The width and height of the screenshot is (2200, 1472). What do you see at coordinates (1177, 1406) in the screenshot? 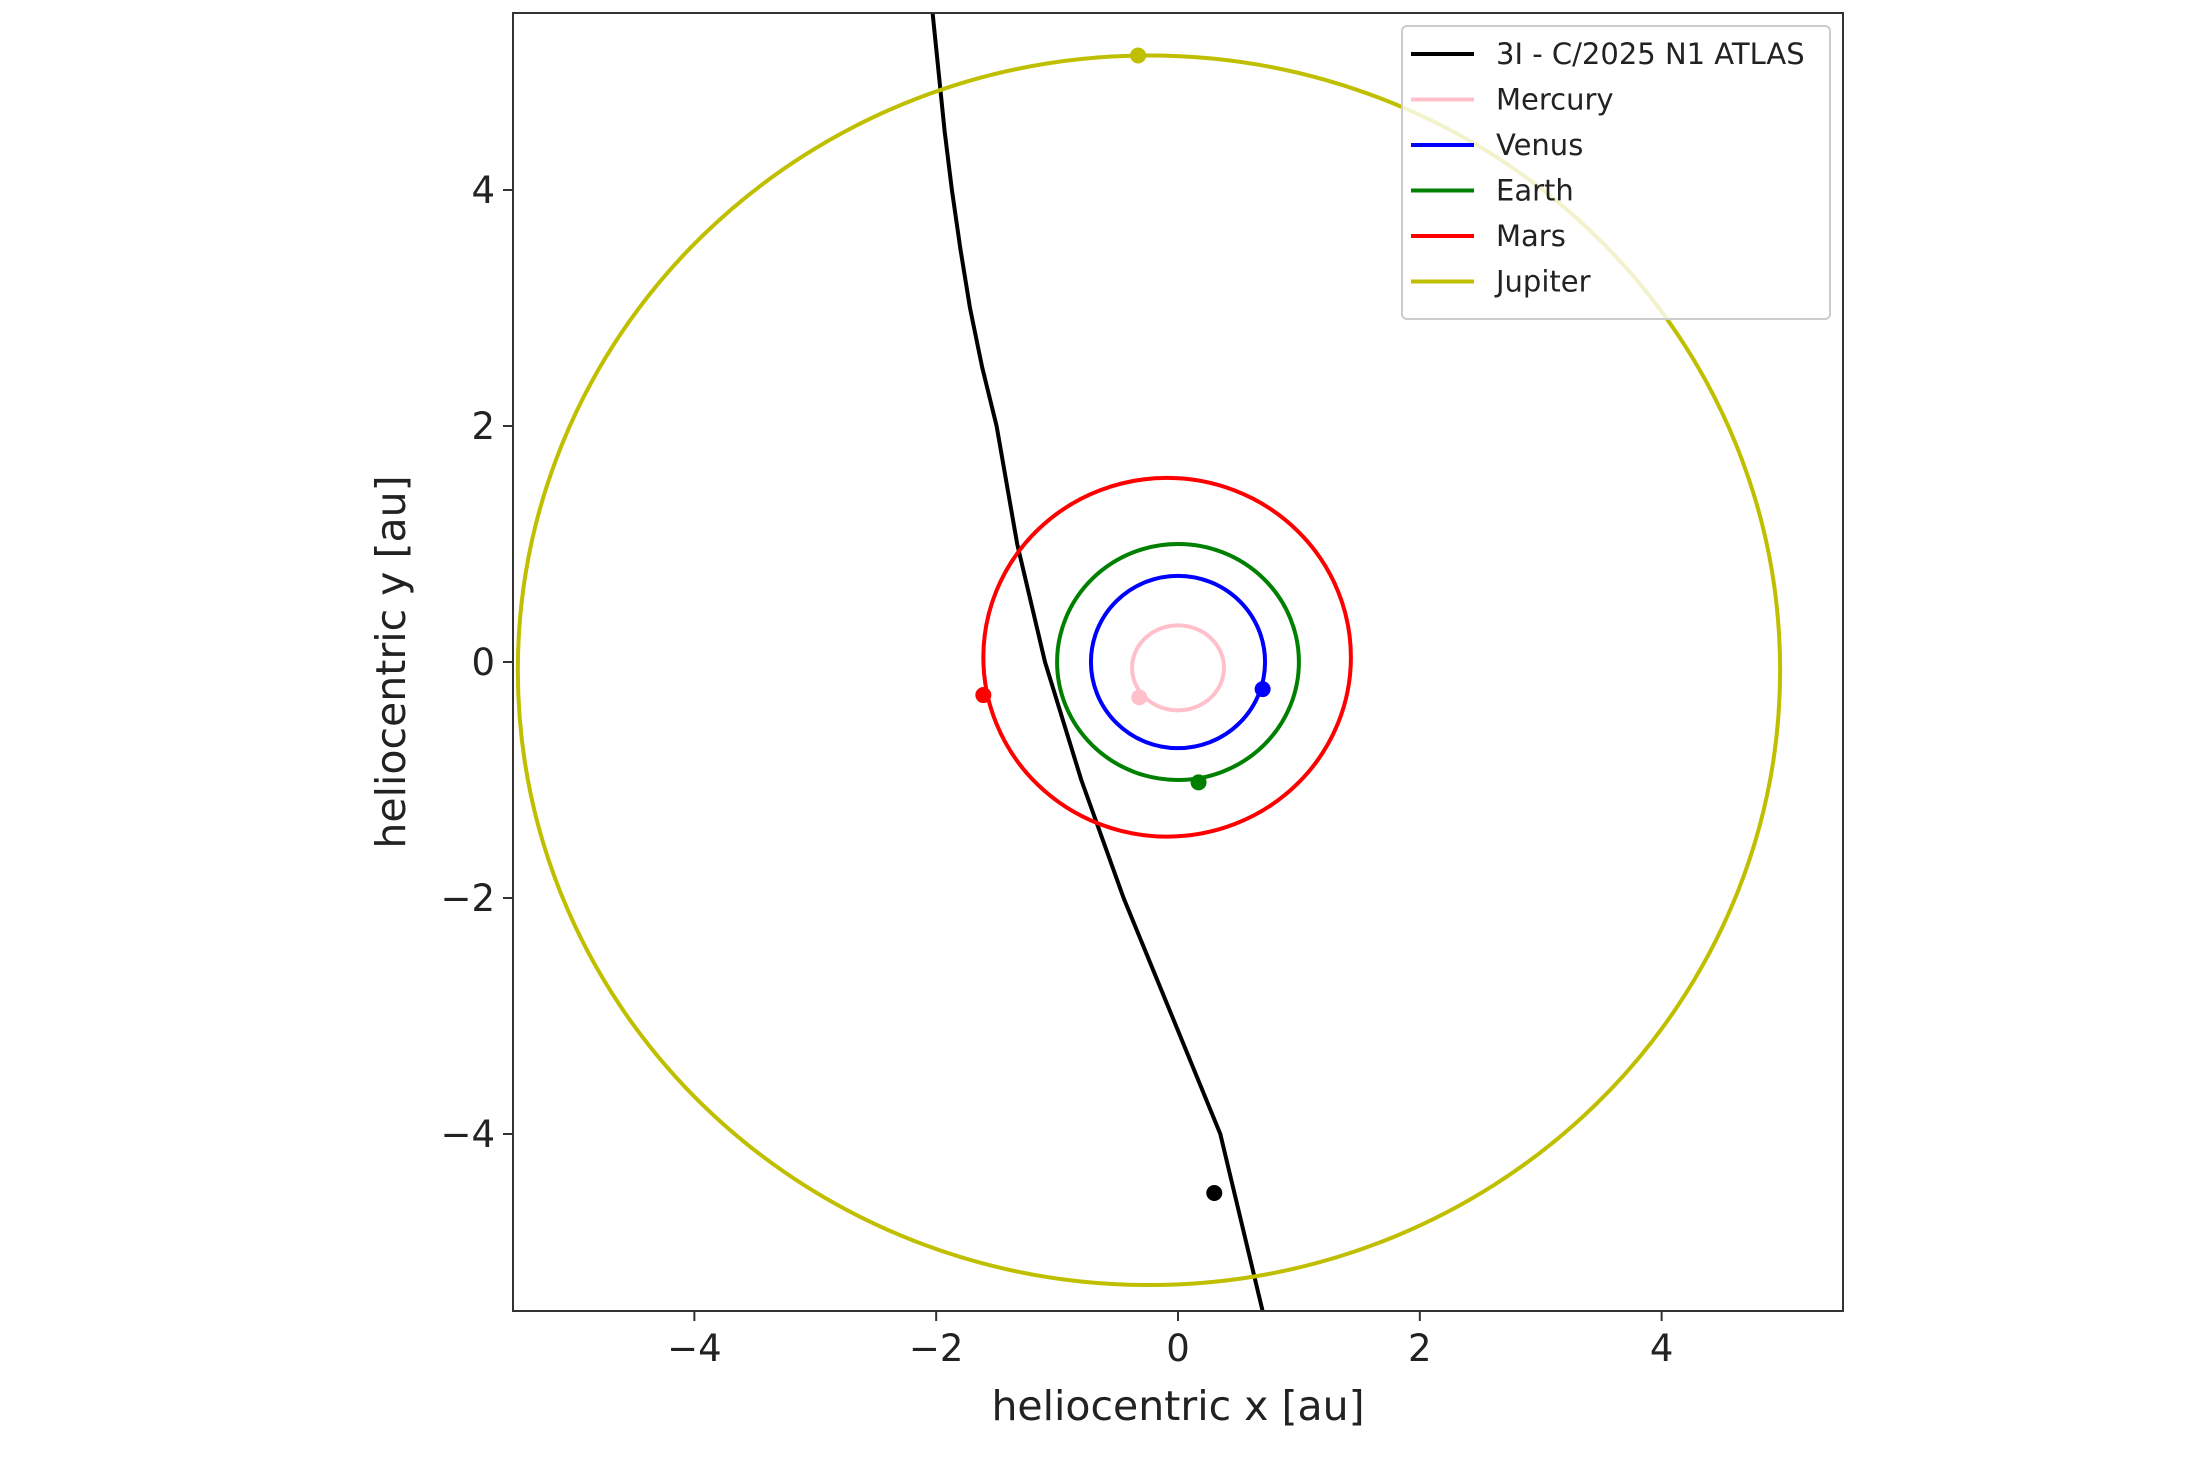
I see `x-axis-title: heliocentric x [au]` at bounding box center [1177, 1406].